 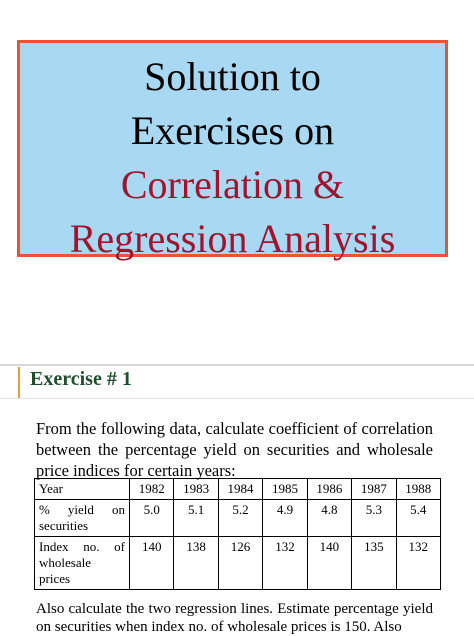 What do you see at coordinates (285, 489) in the screenshot?
I see `year-cell: 1985` at bounding box center [285, 489].